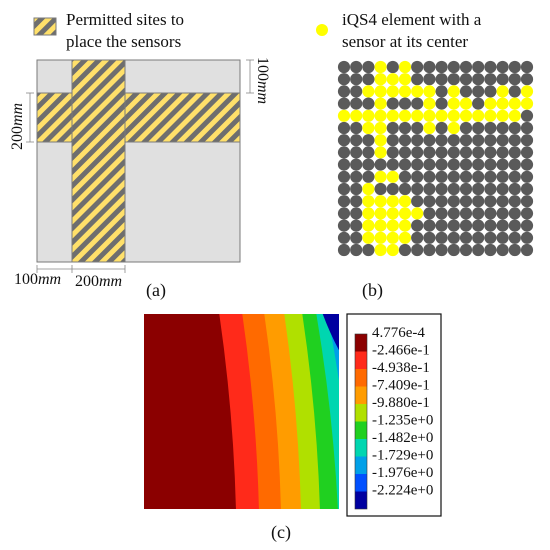 The image size is (550, 550). Describe the element at coordinates (405, 41) in the screenshot. I see `legend-sensor-line2: sensor at its center` at that location.